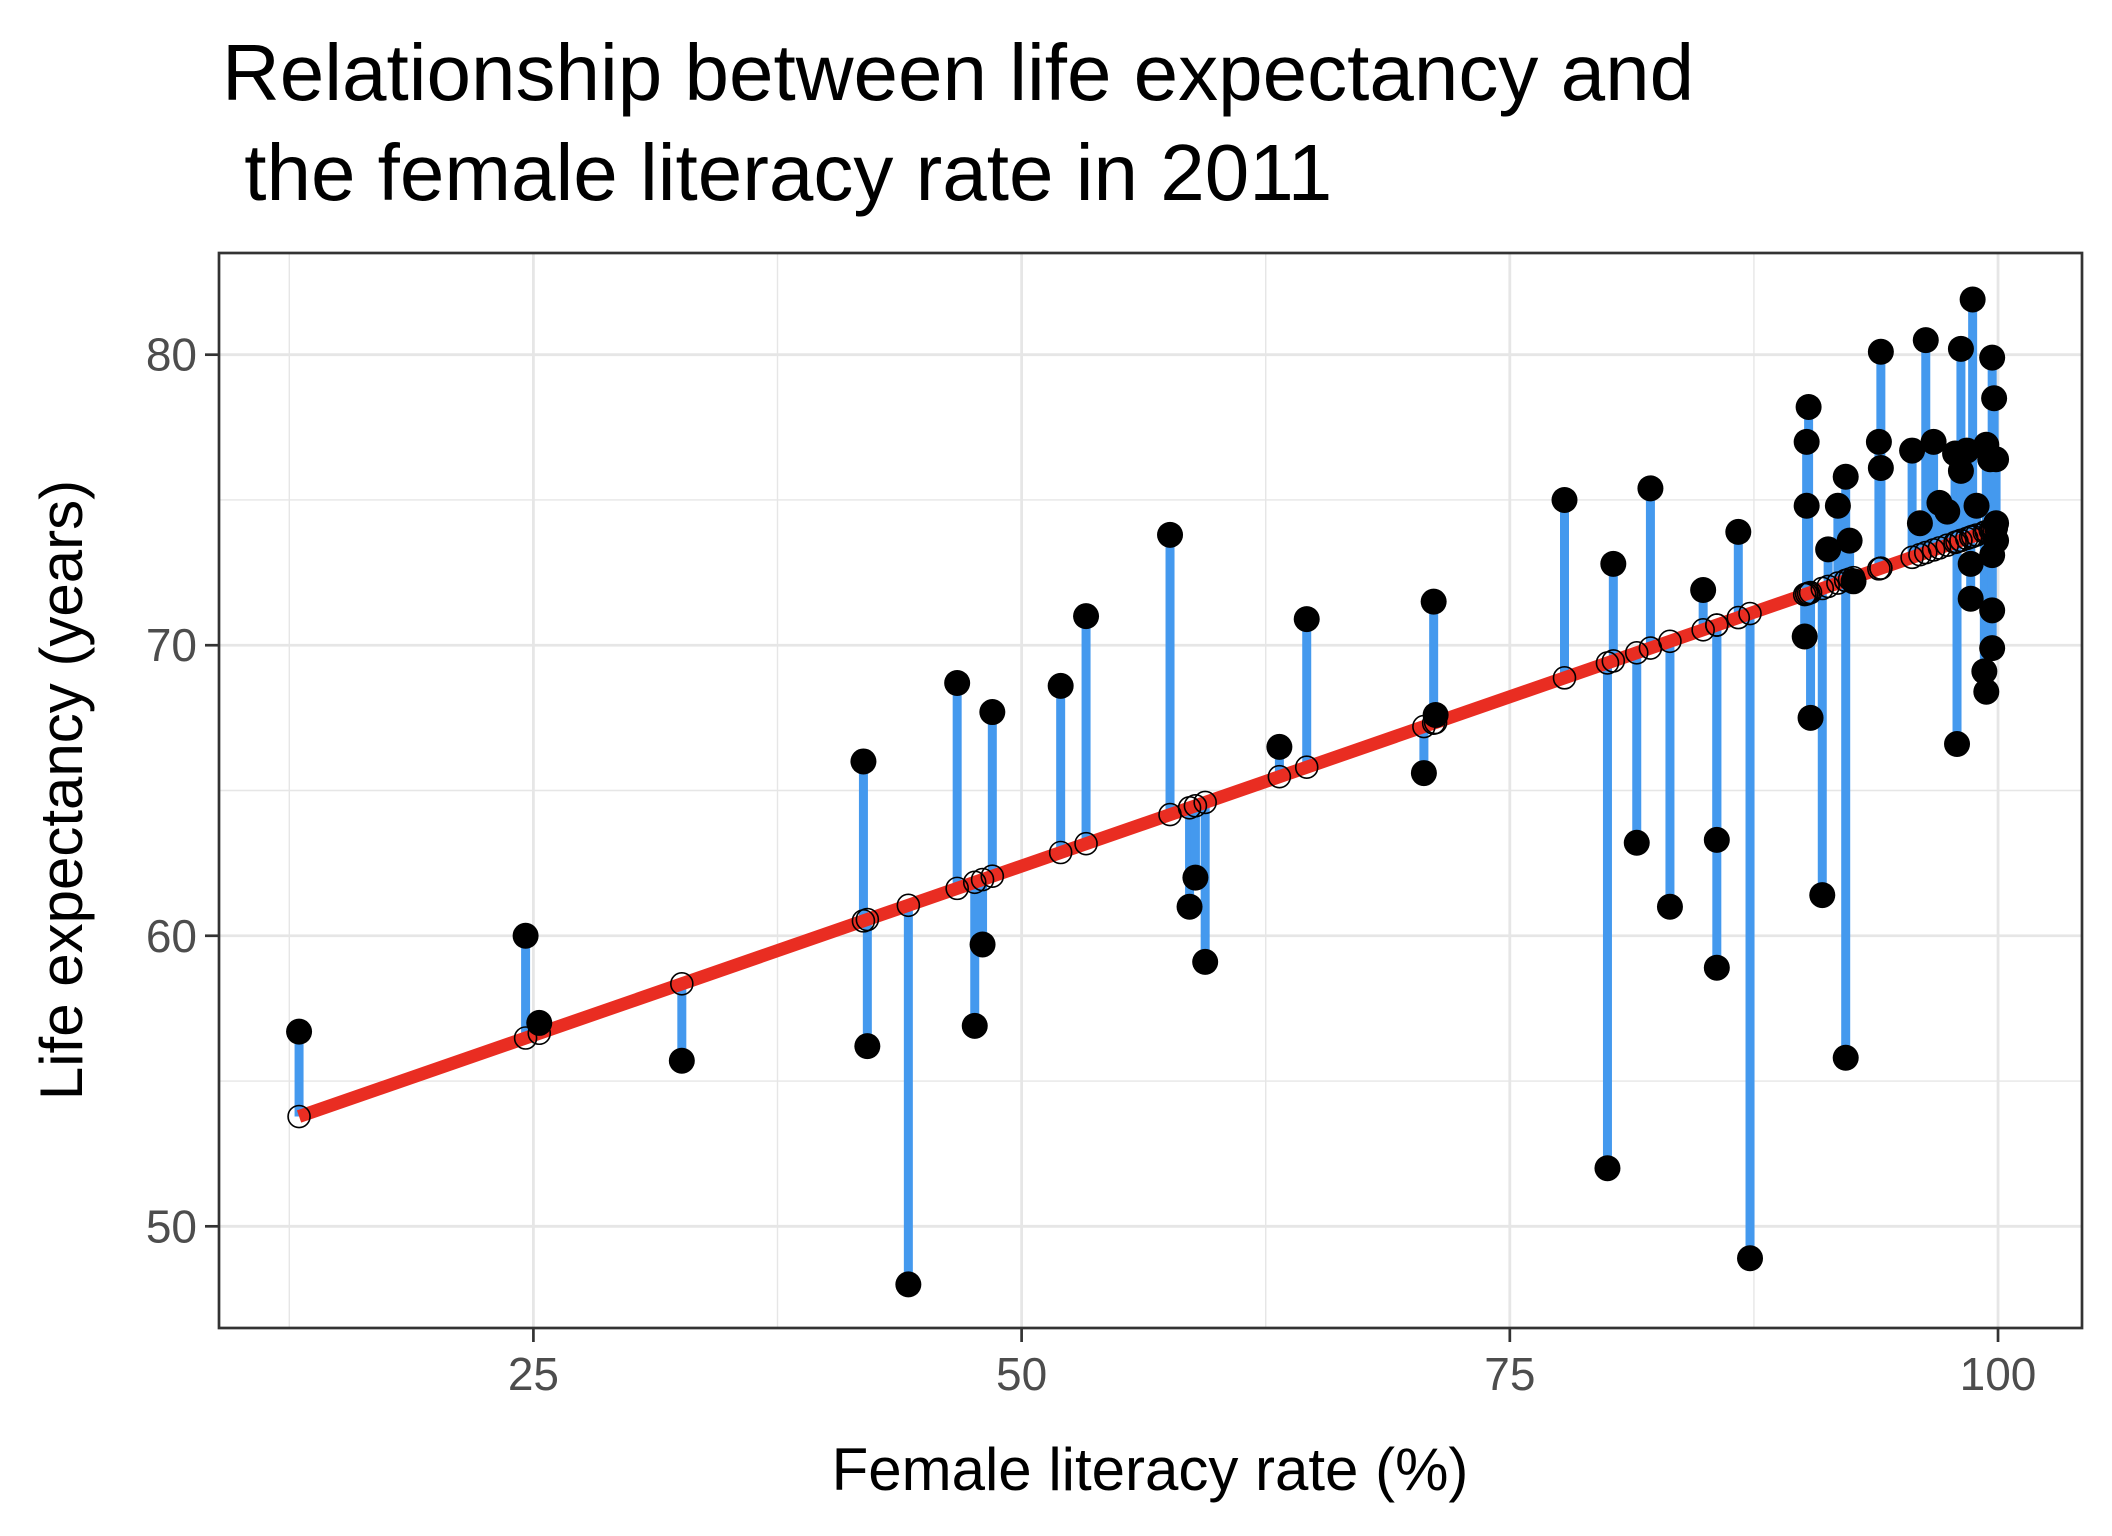  I want to click on y-tick-label: 50, so click(171, 1226).